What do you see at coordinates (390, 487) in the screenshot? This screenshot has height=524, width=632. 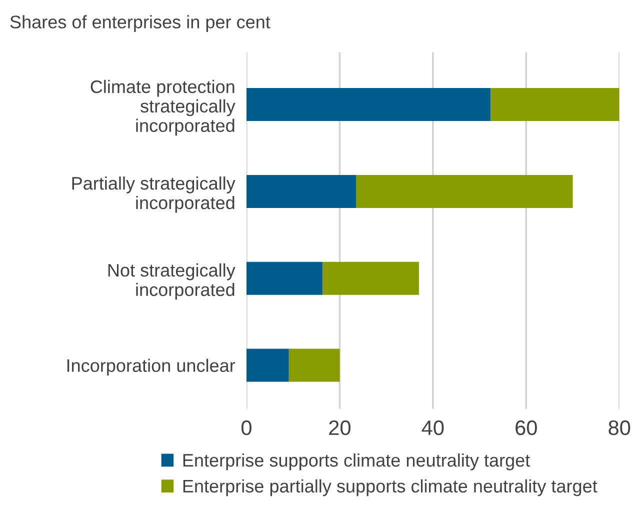 I see `legend-label: Enterprise partially supports climate neutrality target` at bounding box center [390, 487].